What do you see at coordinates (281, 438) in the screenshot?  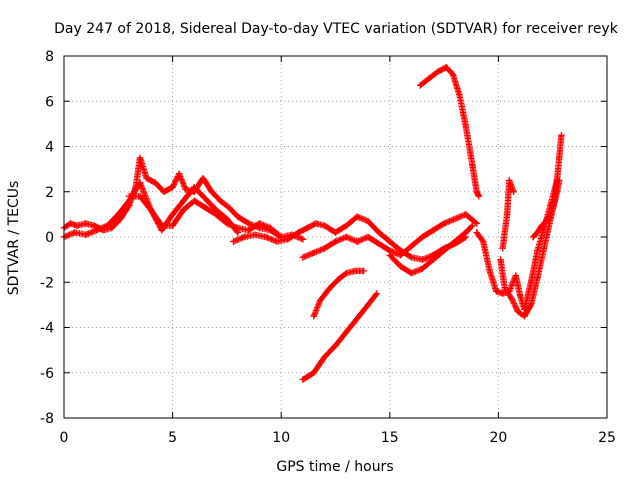 I see `x-tick-label: 10` at bounding box center [281, 438].